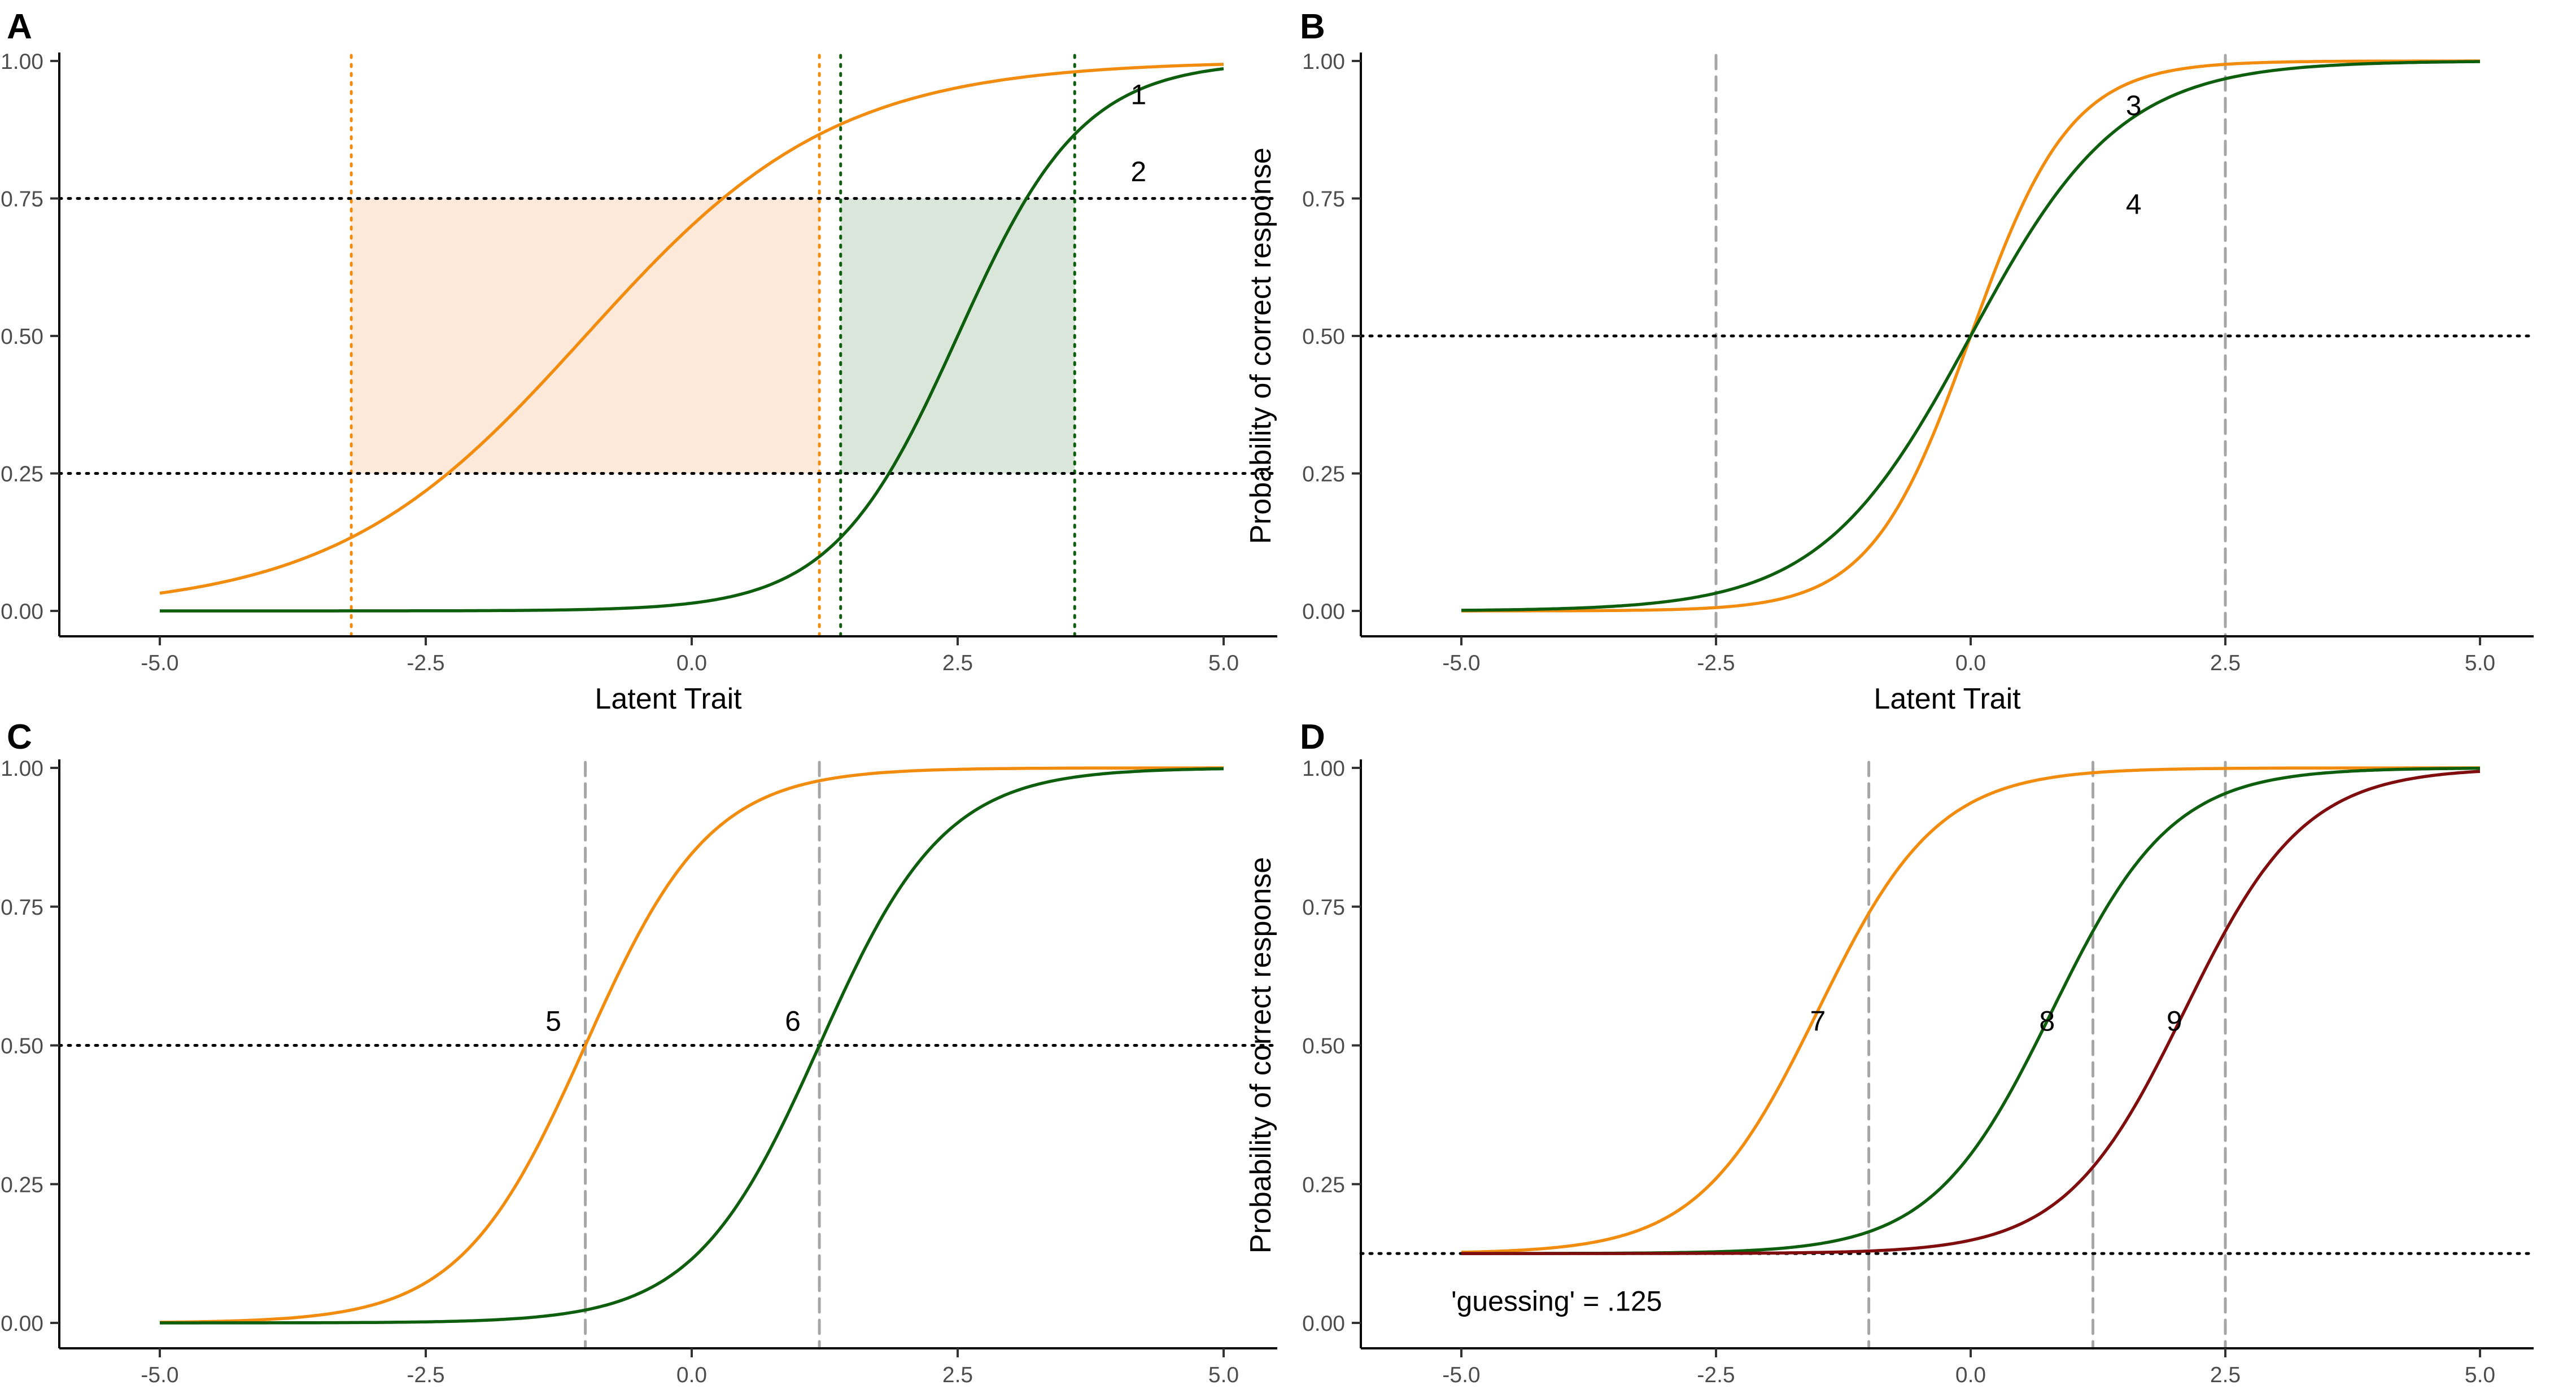 The image size is (2576, 1398). I want to click on curve-label-5: 5, so click(553, 1021).